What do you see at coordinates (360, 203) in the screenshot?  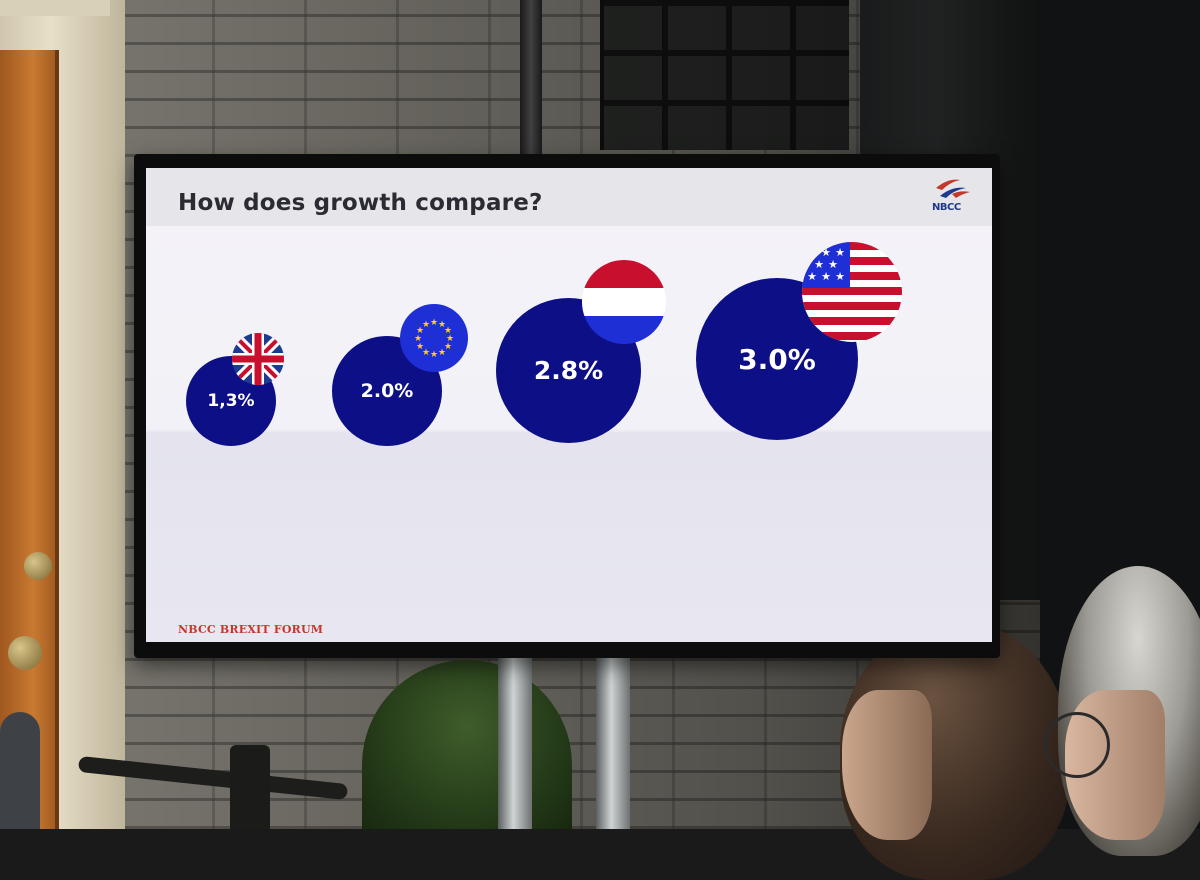 I see `slide-title: How does growth compare?` at bounding box center [360, 203].